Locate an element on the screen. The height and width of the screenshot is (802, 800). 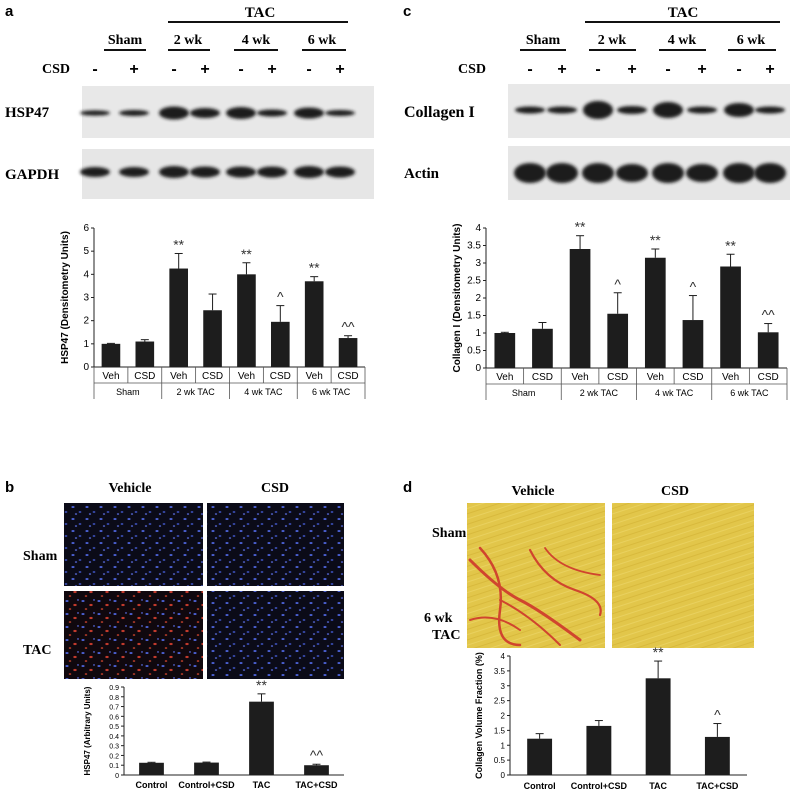
blot-a-timepoint-6wk: 6 wk is located at coordinates (322, 40).